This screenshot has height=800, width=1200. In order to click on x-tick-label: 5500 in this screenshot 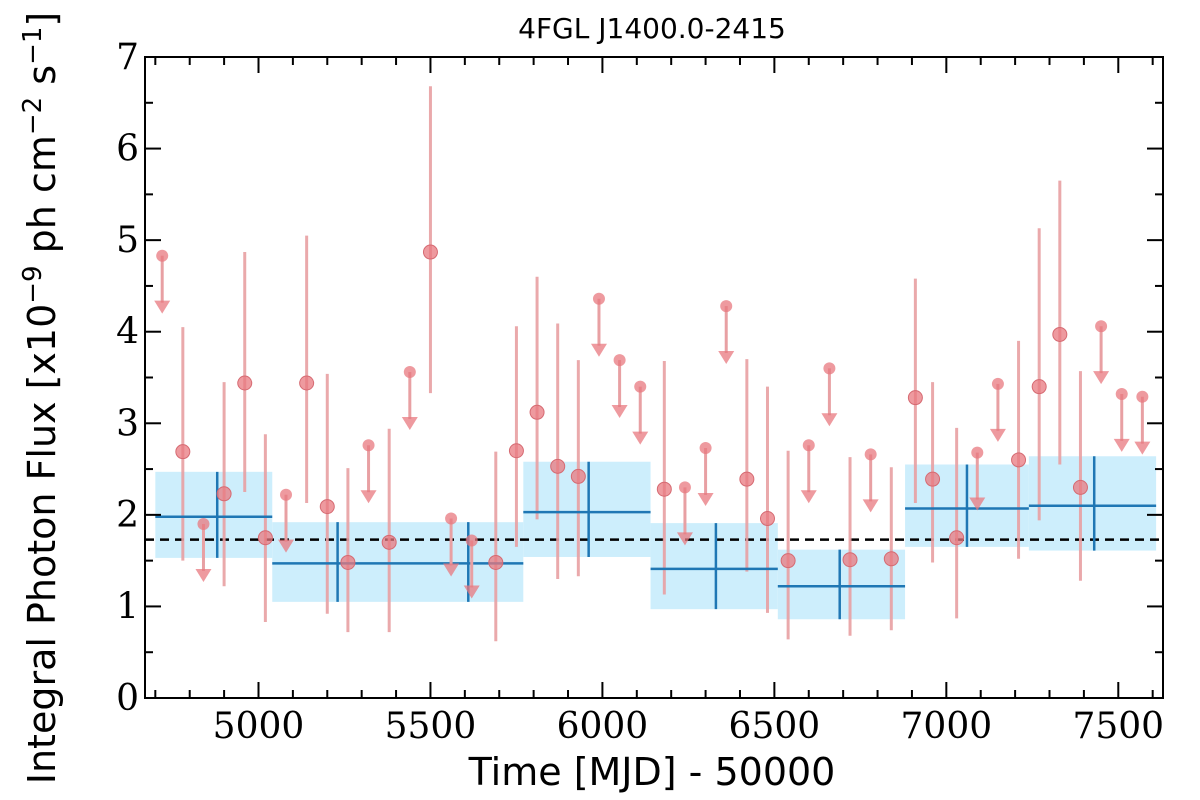, I will do `click(431, 726)`.